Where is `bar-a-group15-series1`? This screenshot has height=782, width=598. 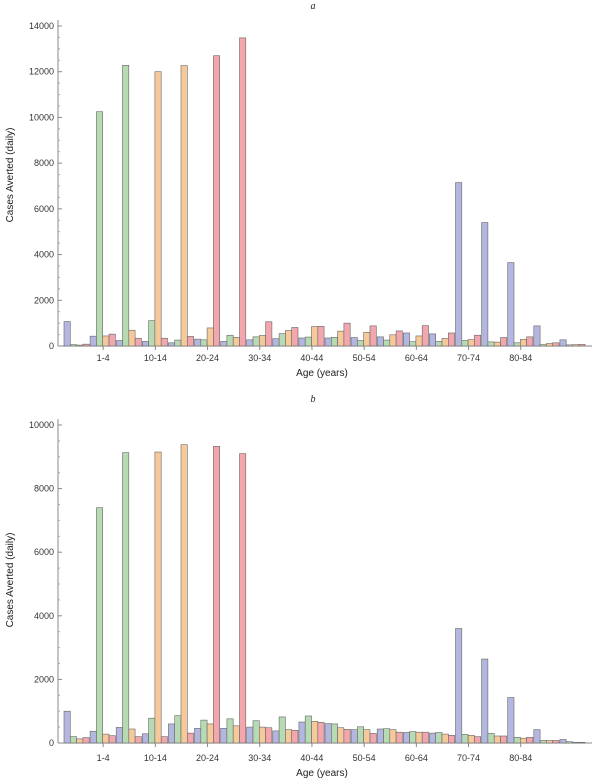 bar-a-group15-series1 is located at coordinates (465, 343).